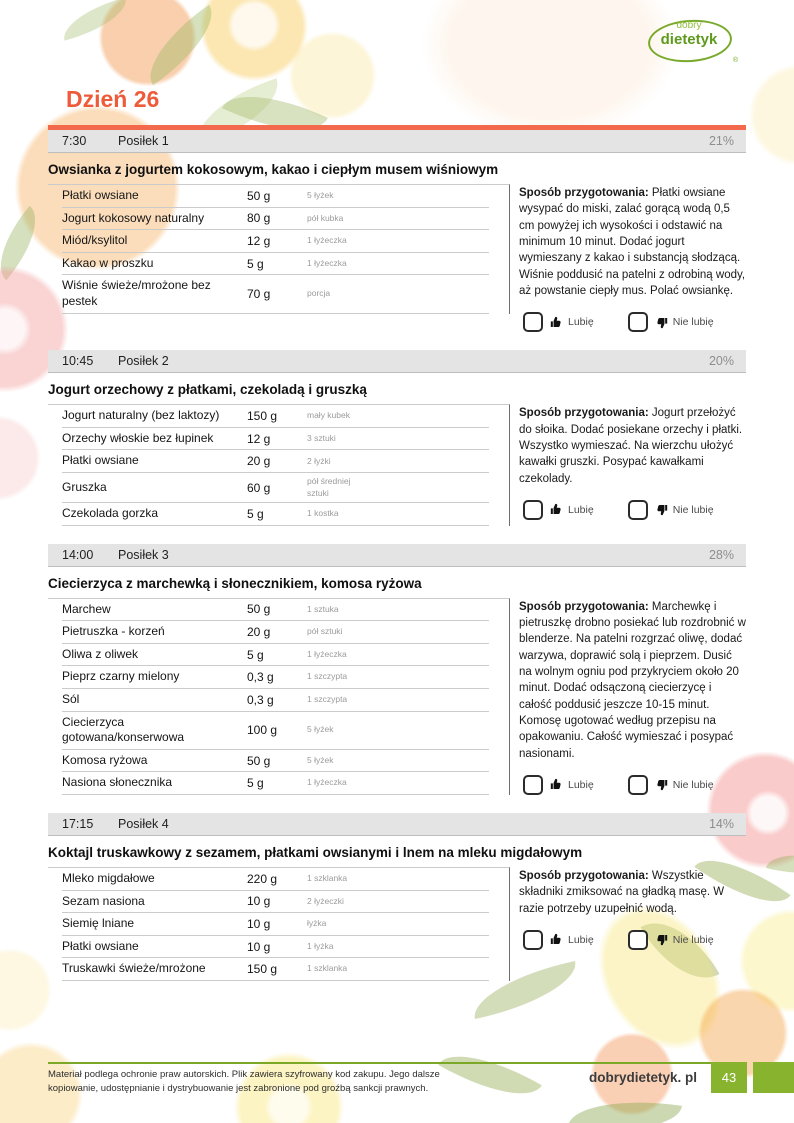  I want to click on meal-percent: 28%, so click(721, 554).